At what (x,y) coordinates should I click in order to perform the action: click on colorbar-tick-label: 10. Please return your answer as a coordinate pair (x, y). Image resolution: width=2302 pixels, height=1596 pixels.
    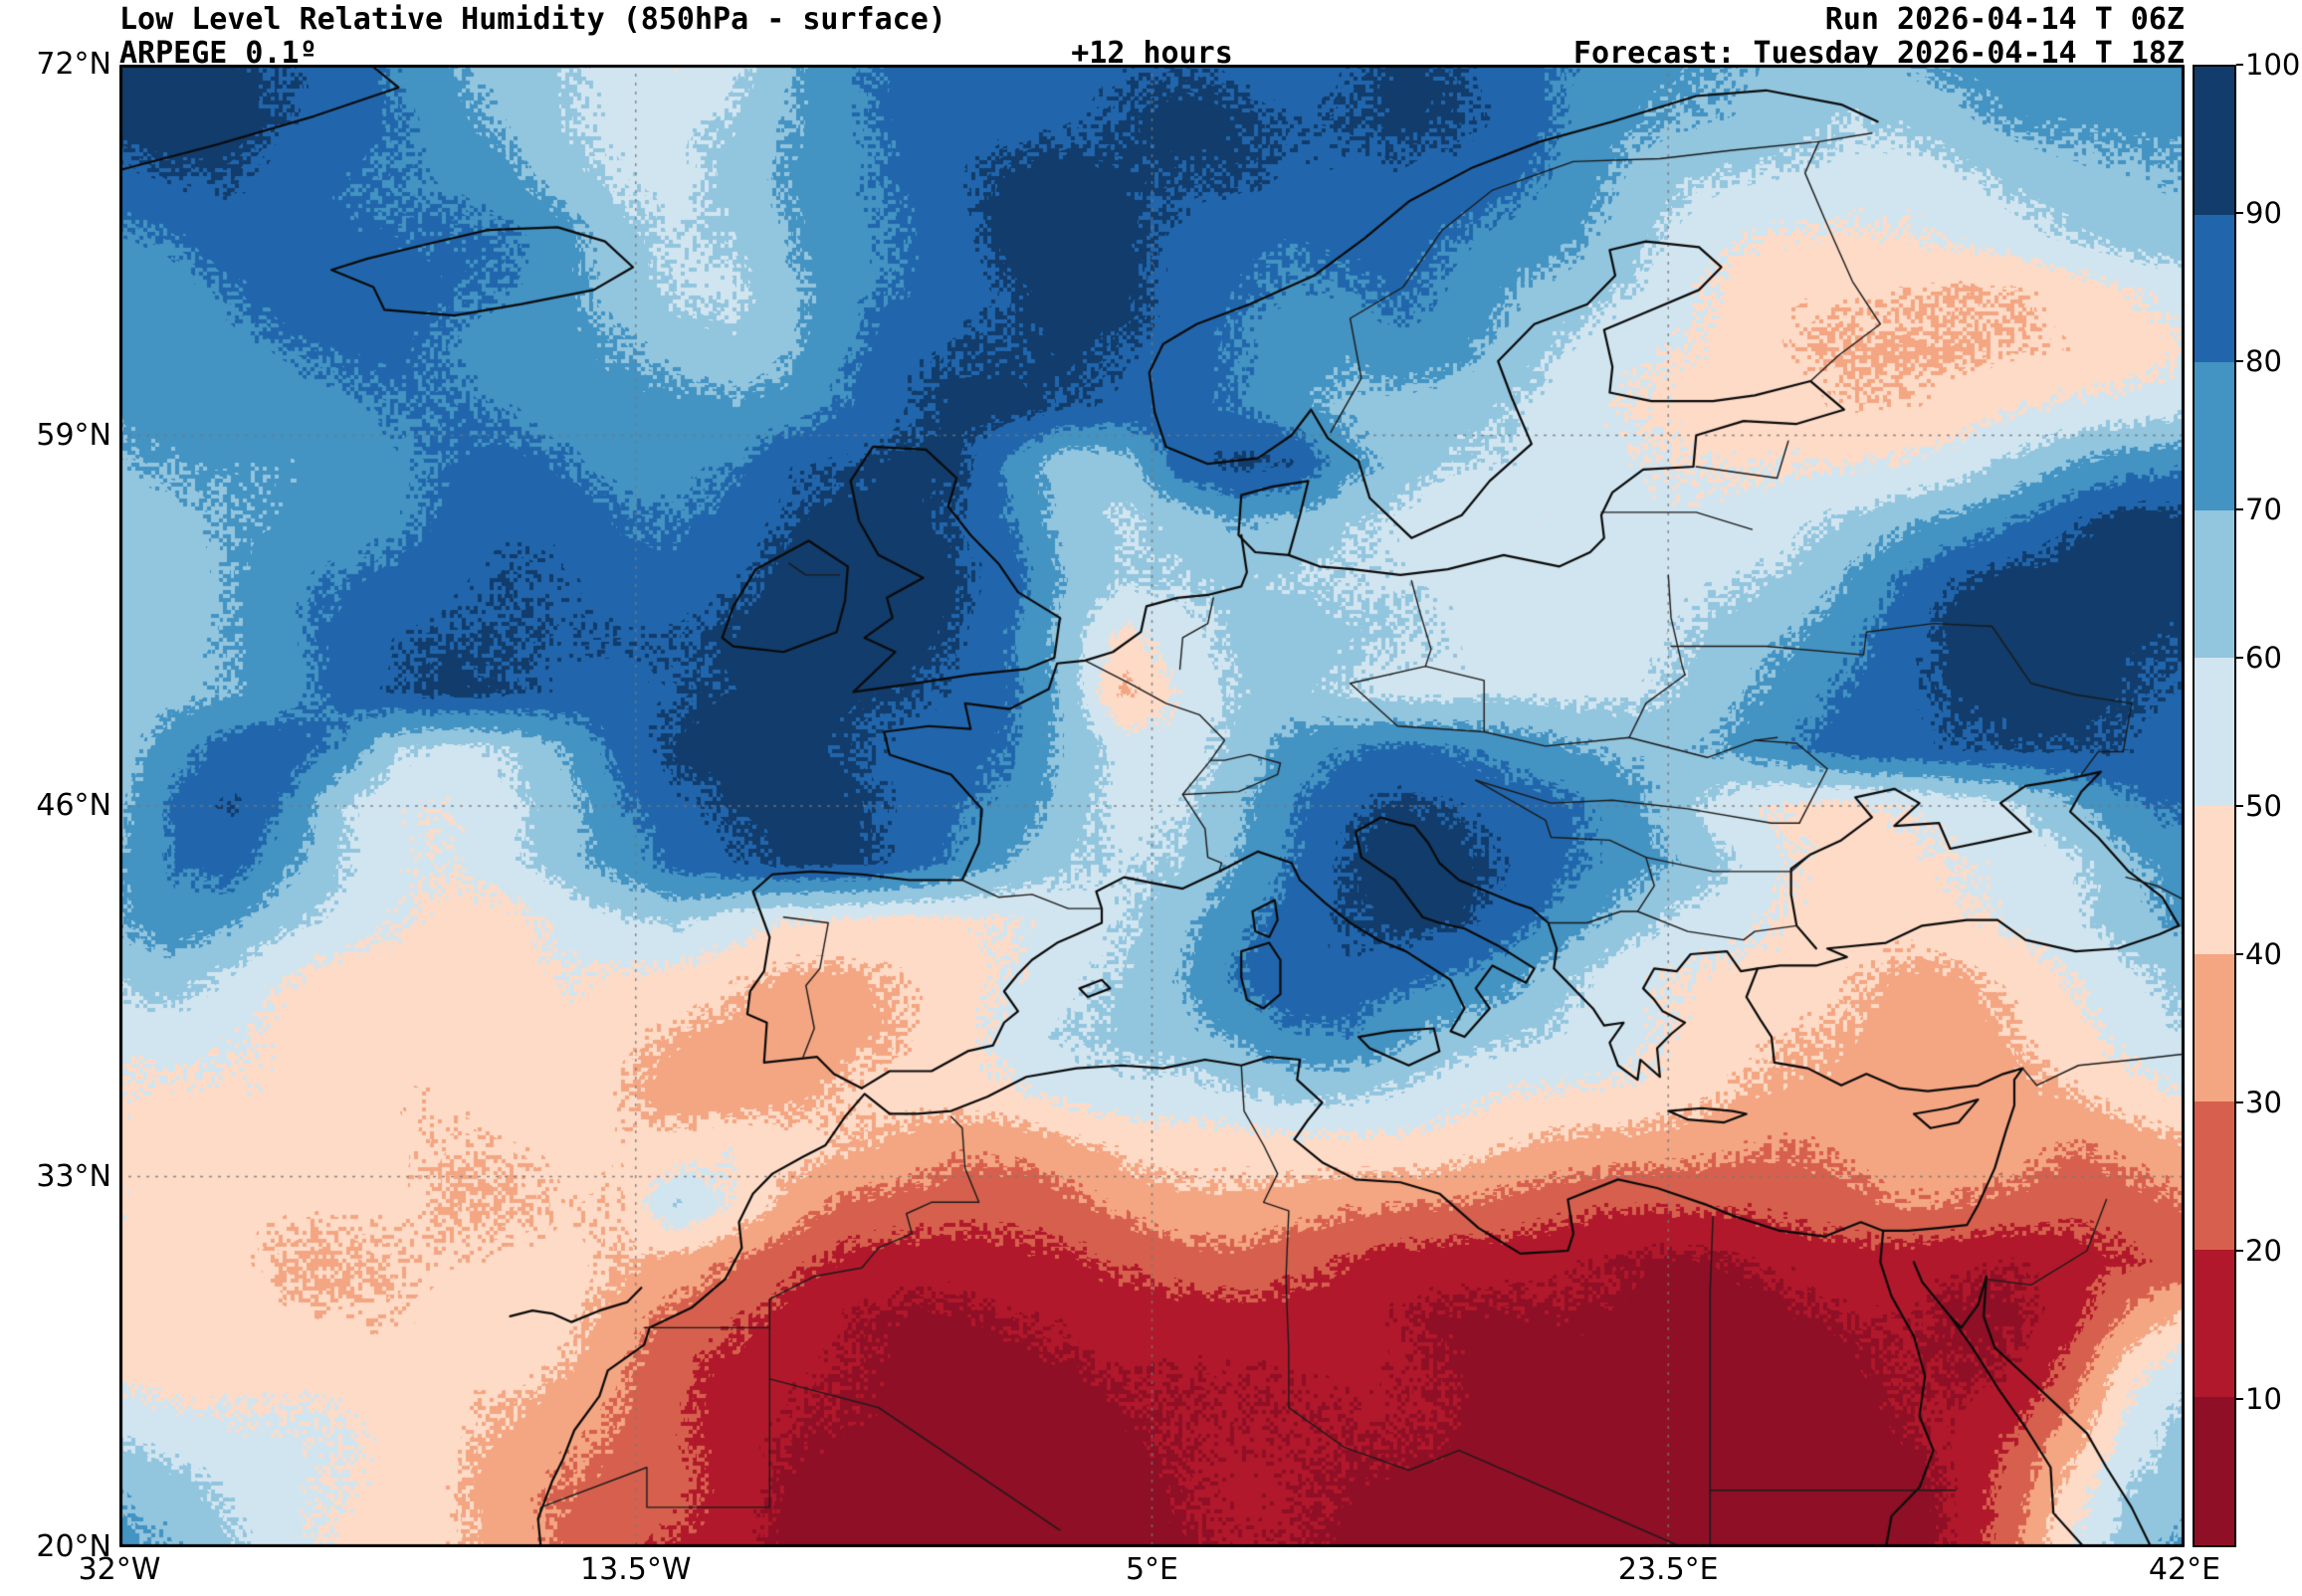
    Looking at the image, I should click on (2263, 1399).